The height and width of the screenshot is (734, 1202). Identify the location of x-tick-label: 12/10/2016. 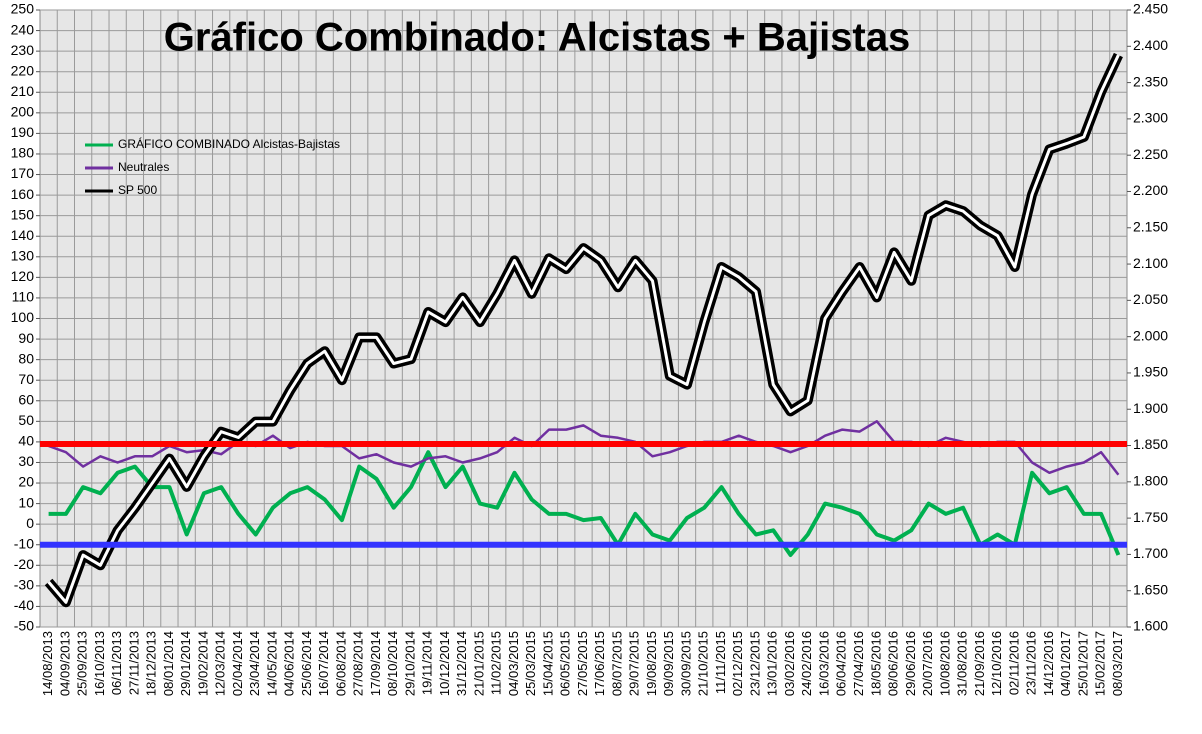
(996, 663).